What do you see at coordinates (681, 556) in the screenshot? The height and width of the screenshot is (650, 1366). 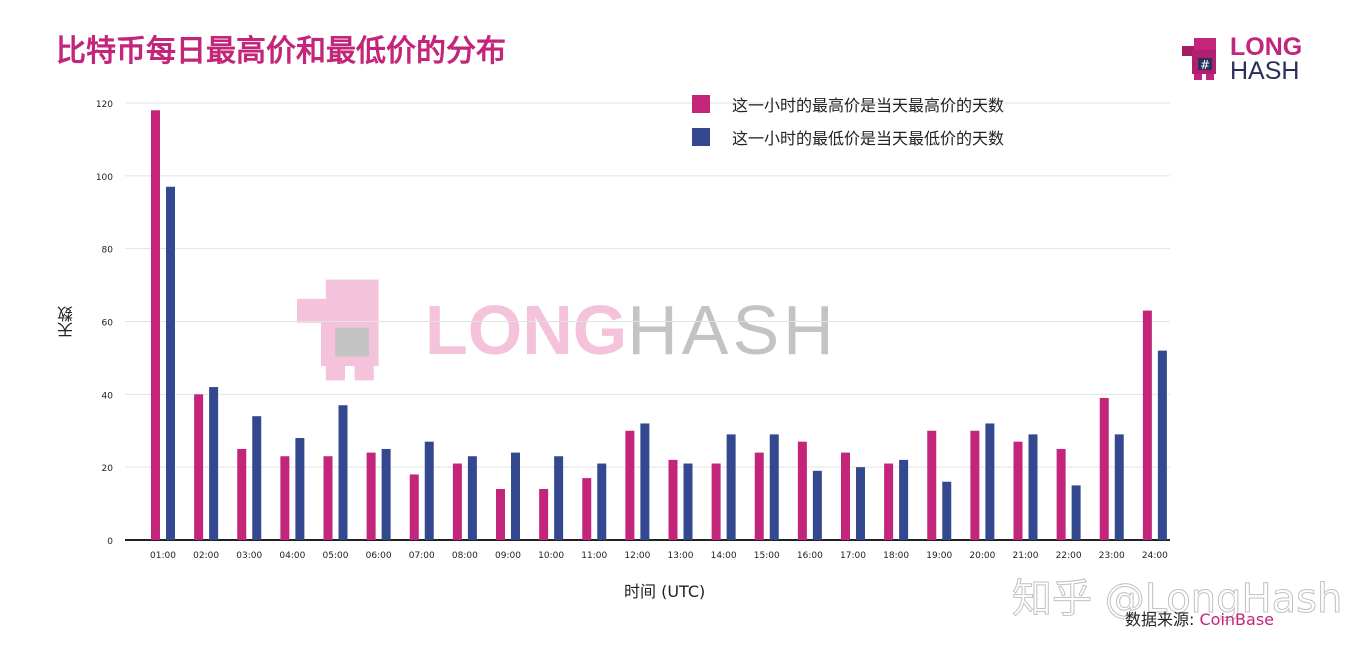 I see `x-tick-label: 13:00` at bounding box center [681, 556].